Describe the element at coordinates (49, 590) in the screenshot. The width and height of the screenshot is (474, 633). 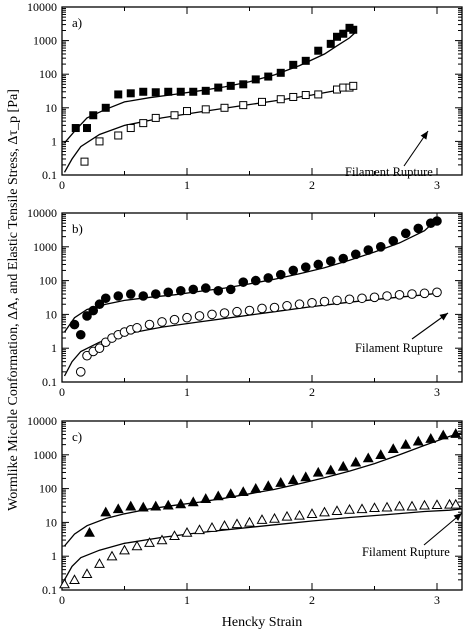
I see `y-tick-label: 0.1` at that location.